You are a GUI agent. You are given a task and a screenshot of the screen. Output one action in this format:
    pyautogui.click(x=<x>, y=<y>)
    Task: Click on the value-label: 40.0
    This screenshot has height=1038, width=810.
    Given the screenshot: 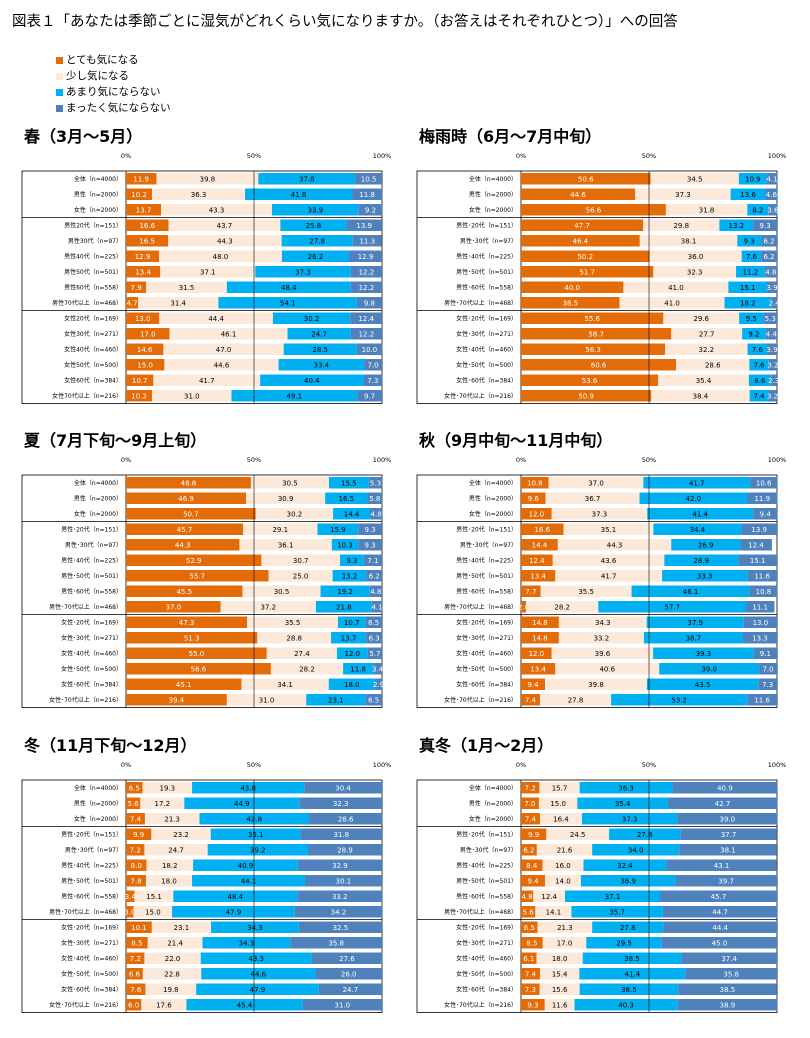 What is the action you would take?
    pyautogui.click(x=572, y=288)
    